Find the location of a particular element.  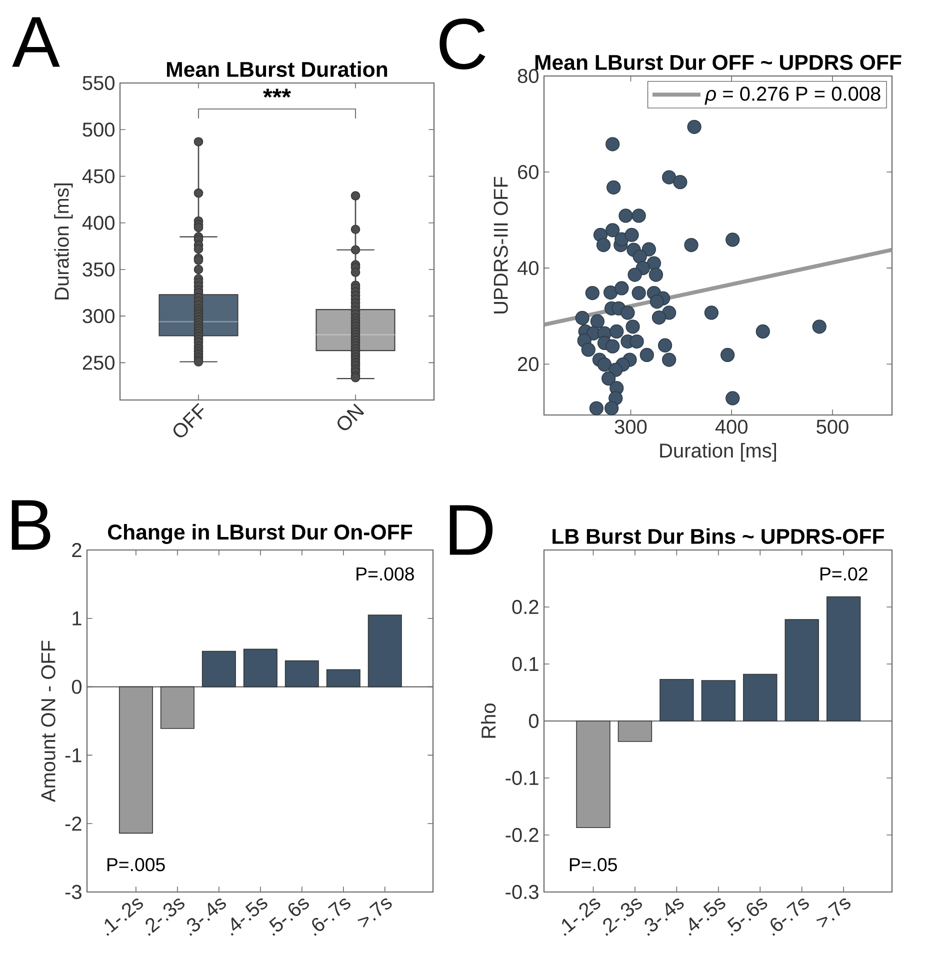

y-tick-label: 1 is located at coordinates (77, 619).